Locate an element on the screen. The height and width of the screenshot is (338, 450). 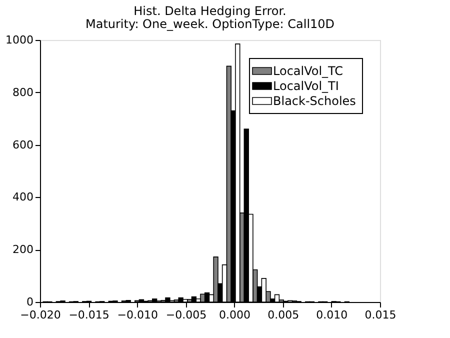
legend-label: LocalVol_TI is located at coordinates (306, 86).